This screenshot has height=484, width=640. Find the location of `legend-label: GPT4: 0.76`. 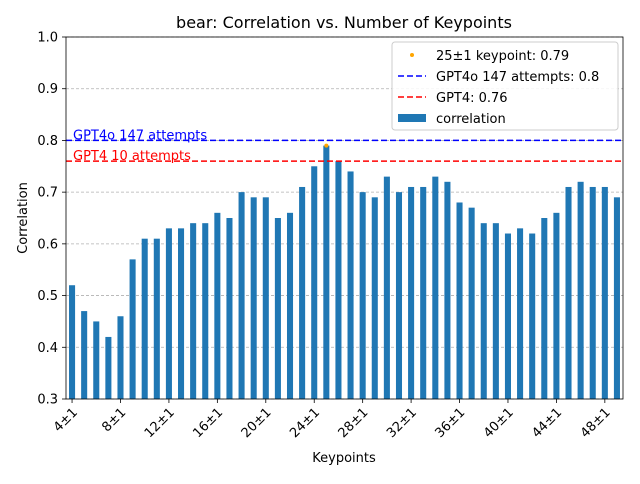

legend-label: GPT4: 0.76 is located at coordinates (472, 98).